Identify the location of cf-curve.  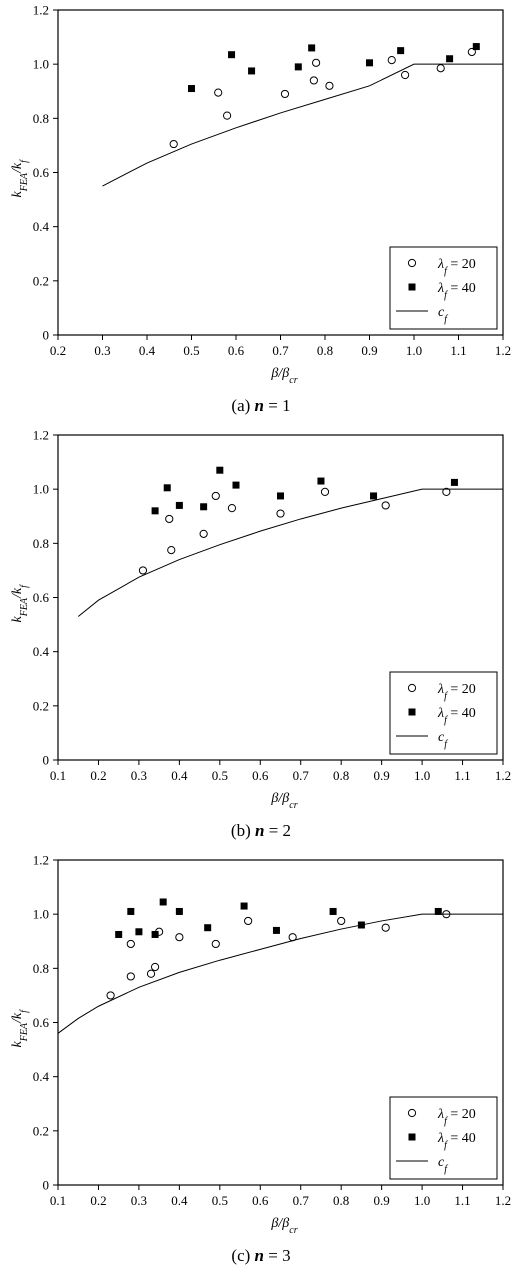
(302, 125).